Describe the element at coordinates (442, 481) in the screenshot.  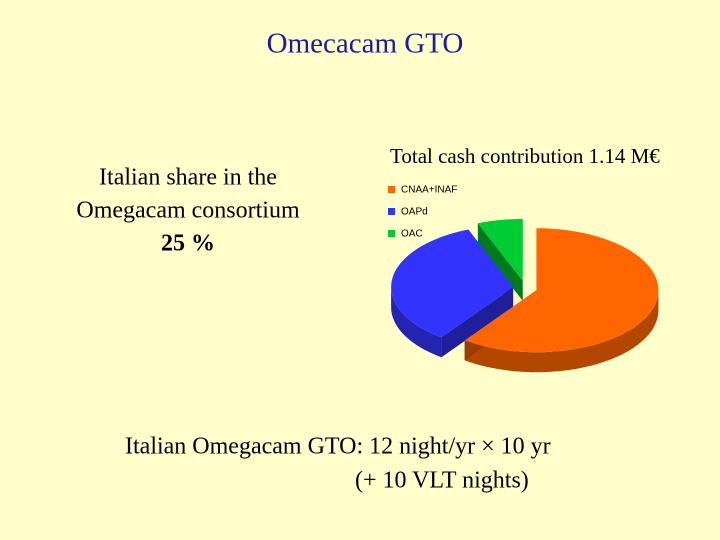
I see `footer-text: (+ 10 VLT nights)` at that location.